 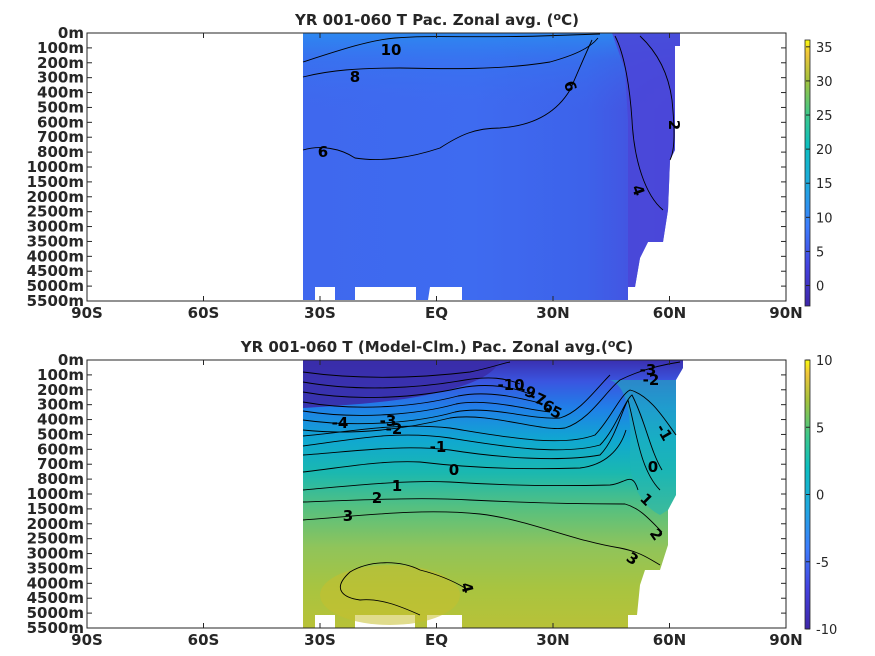 What do you see at coordinates (377, 498) in the screenshot?
I see `bottom-clabel-11: 2` at bounding box center [377, 498].